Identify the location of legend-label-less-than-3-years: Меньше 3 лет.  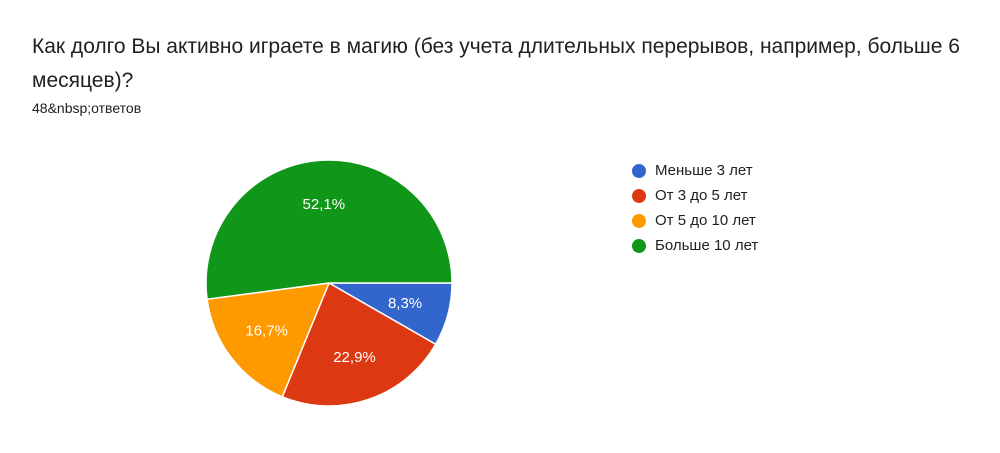
(704, 170).